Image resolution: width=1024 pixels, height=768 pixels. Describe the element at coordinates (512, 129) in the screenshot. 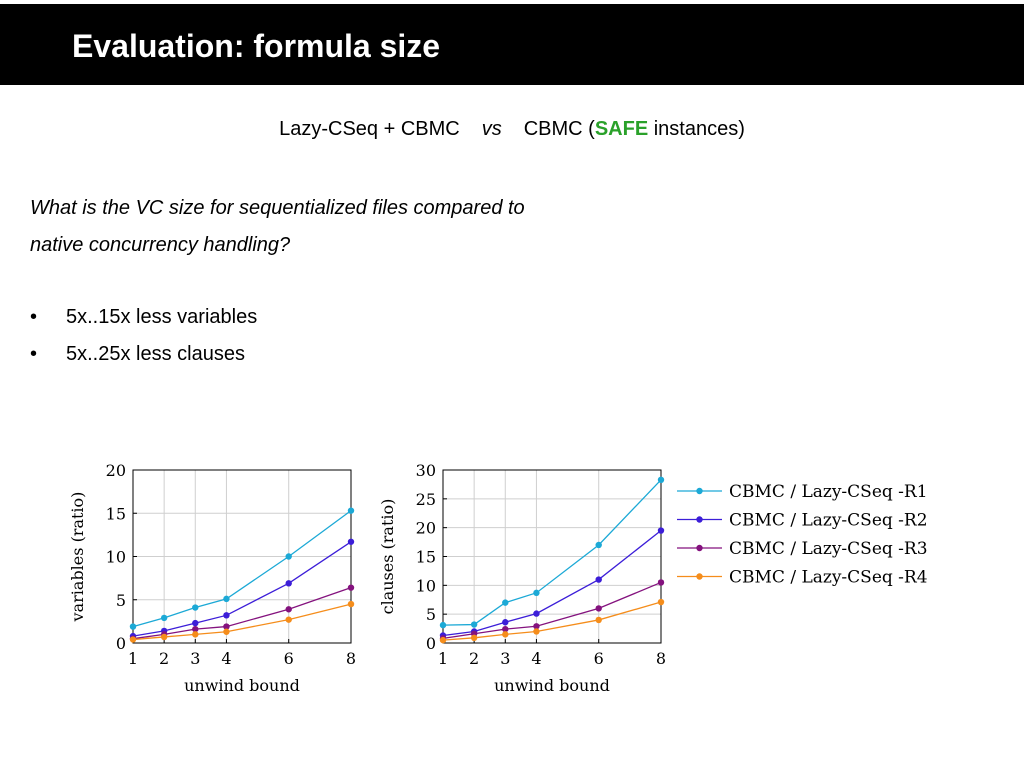

I see `slide-subtitle: Lazy-CSeq + CBMC vs CBMC (SAFE instances)` at that location.